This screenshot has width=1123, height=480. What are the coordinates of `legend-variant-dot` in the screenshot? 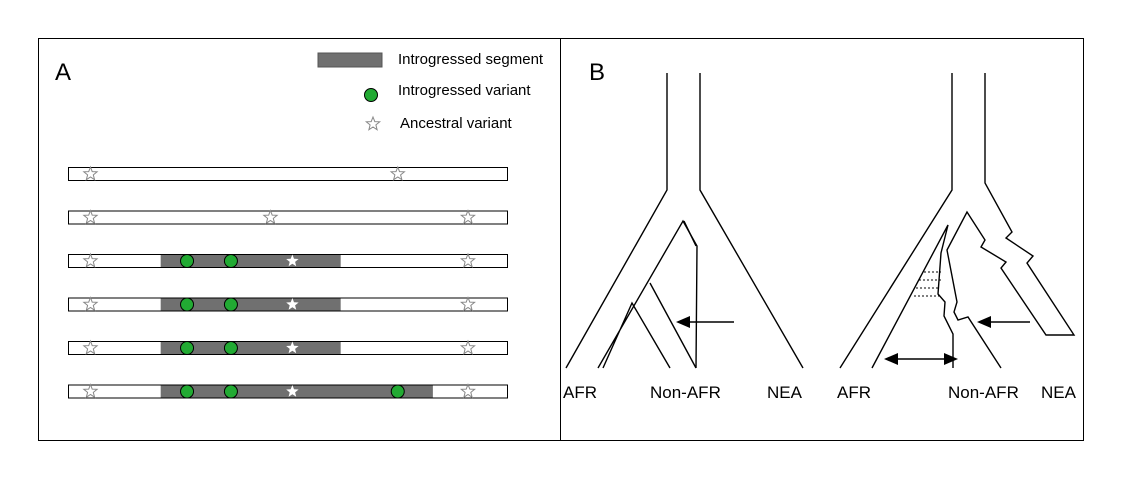 It's located at (371, 95).